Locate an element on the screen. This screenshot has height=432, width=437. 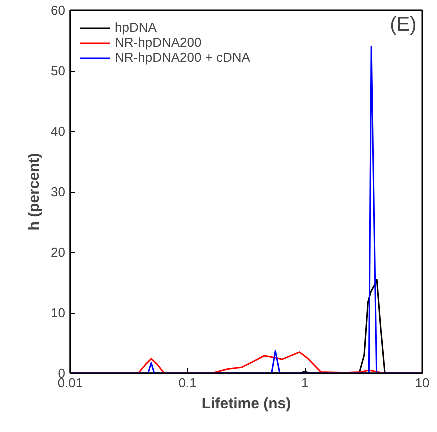
legend-label: hpDNA is located at coordinates (136, 27).